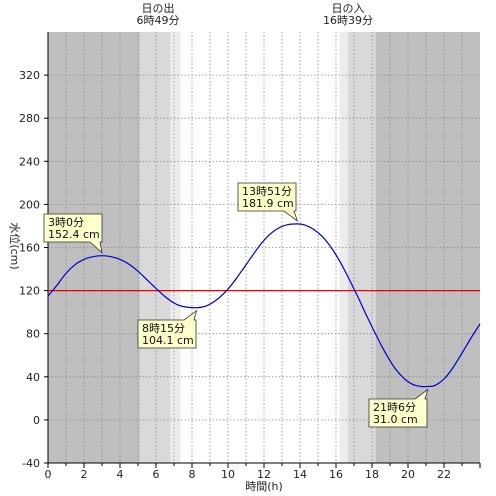 The width and height of the screenshot is (496, 496). I want to click on x-tick-label: 0, so click(48, 474).